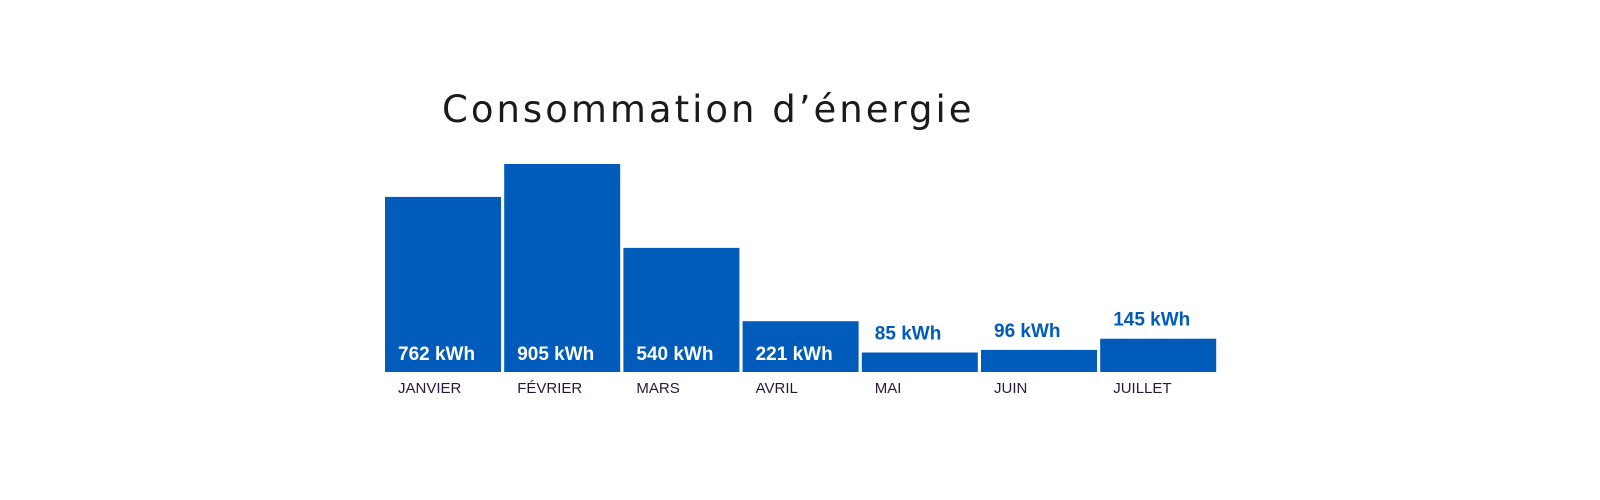 This screenshot has width=1600, height=500. Describe the element at coordinates (443, 284) in the screenshot. I see `bar-janvier` at that location.